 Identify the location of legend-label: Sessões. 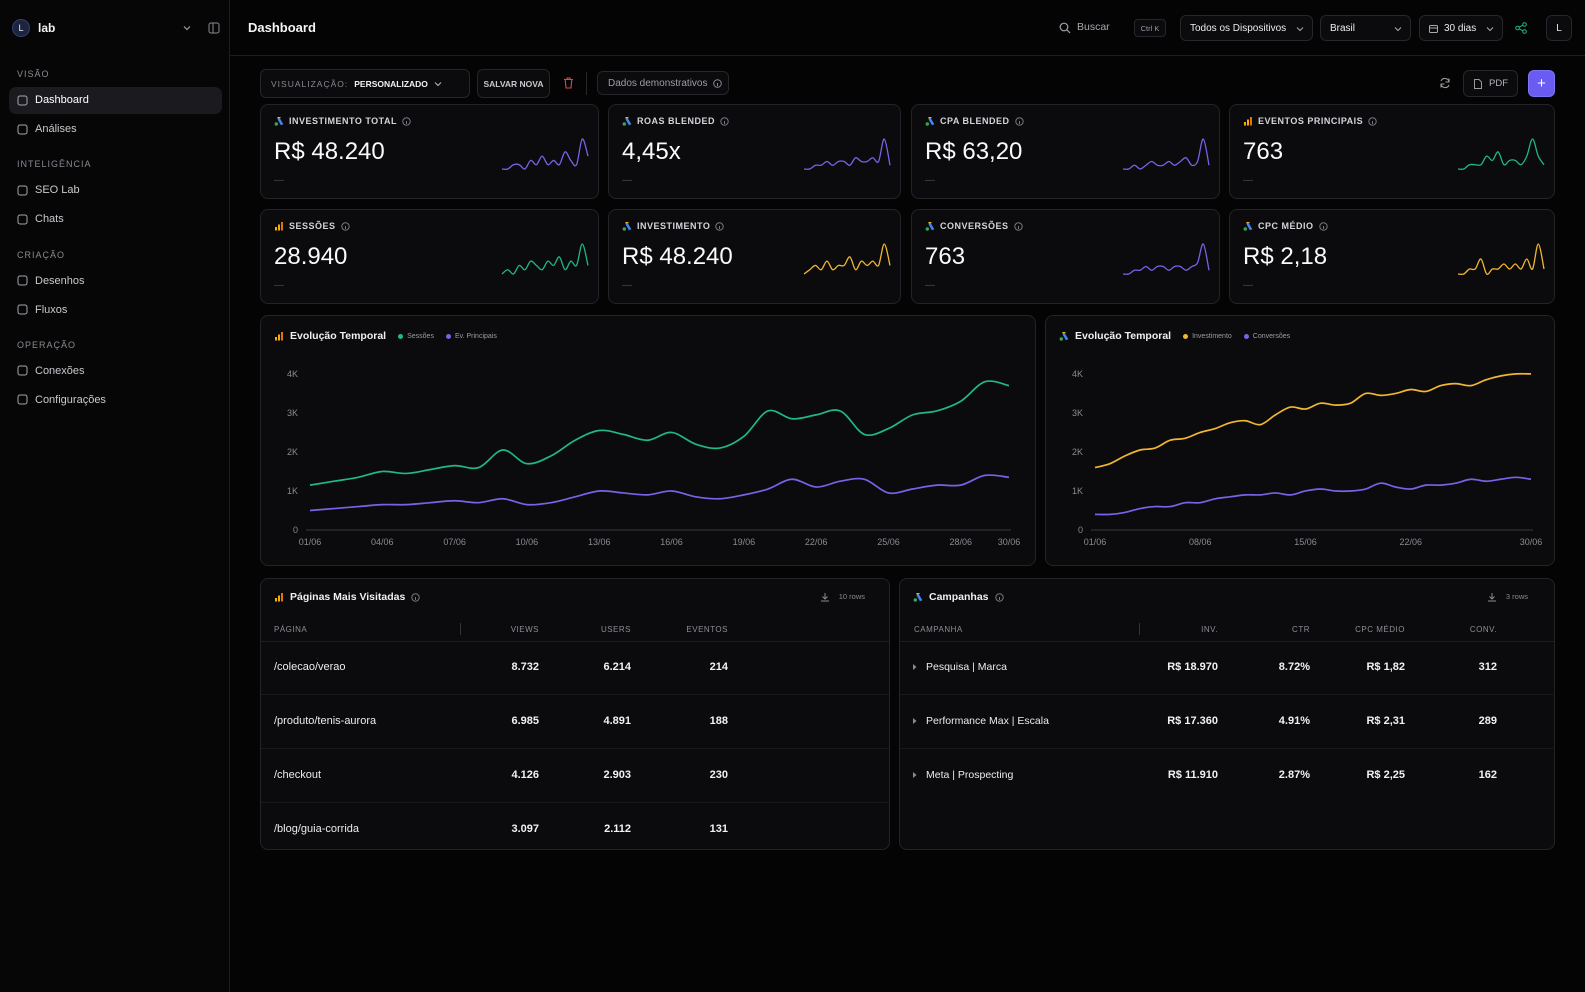
(420, 336).